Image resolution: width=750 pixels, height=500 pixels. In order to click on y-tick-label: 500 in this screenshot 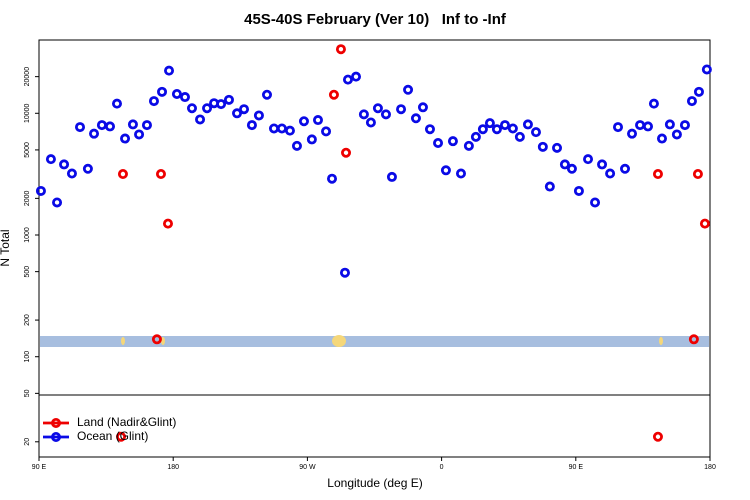, I will do `click(27, 272)`.